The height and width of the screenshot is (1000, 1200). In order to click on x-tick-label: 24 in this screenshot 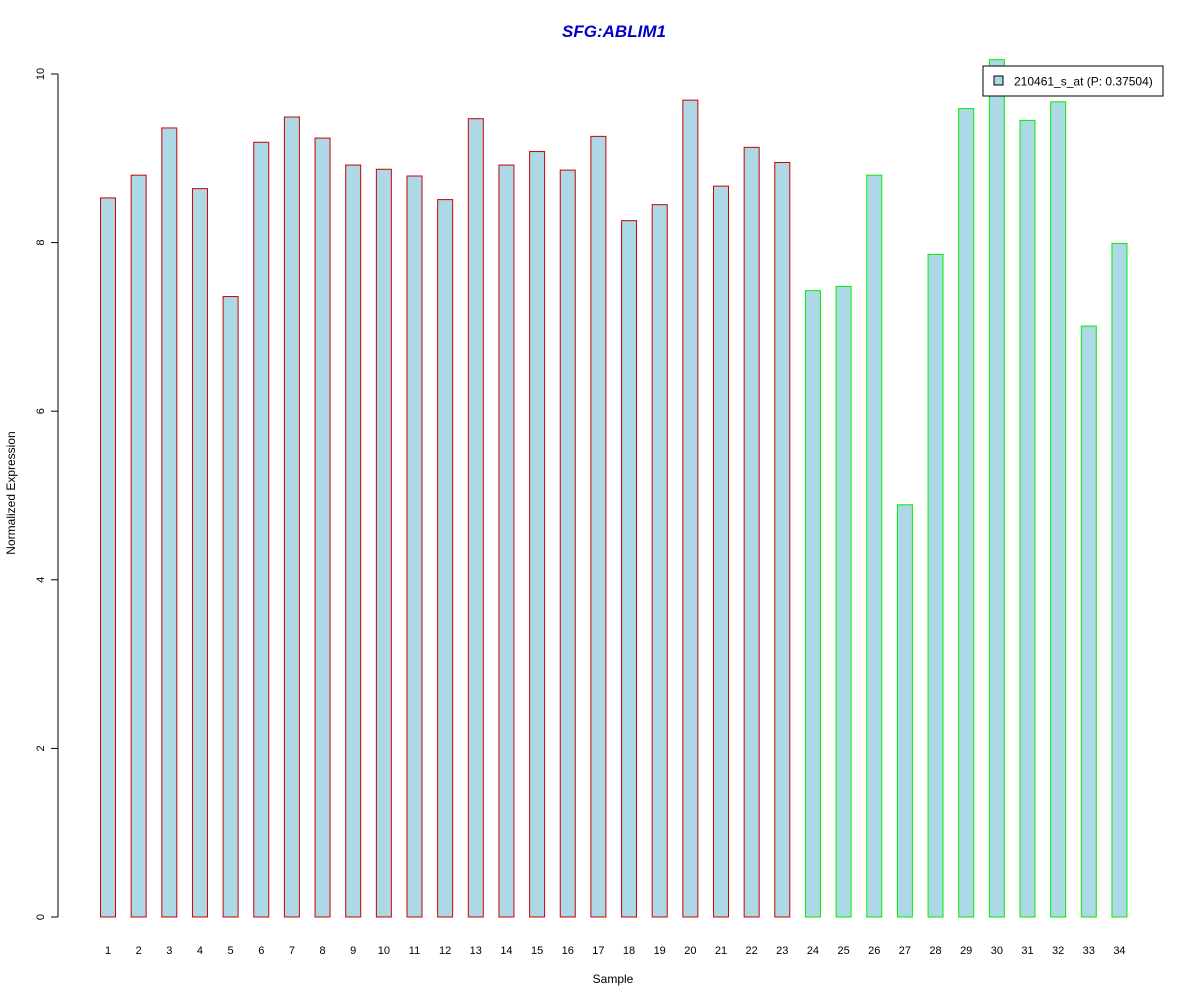, I will do `click(813, 951)`.